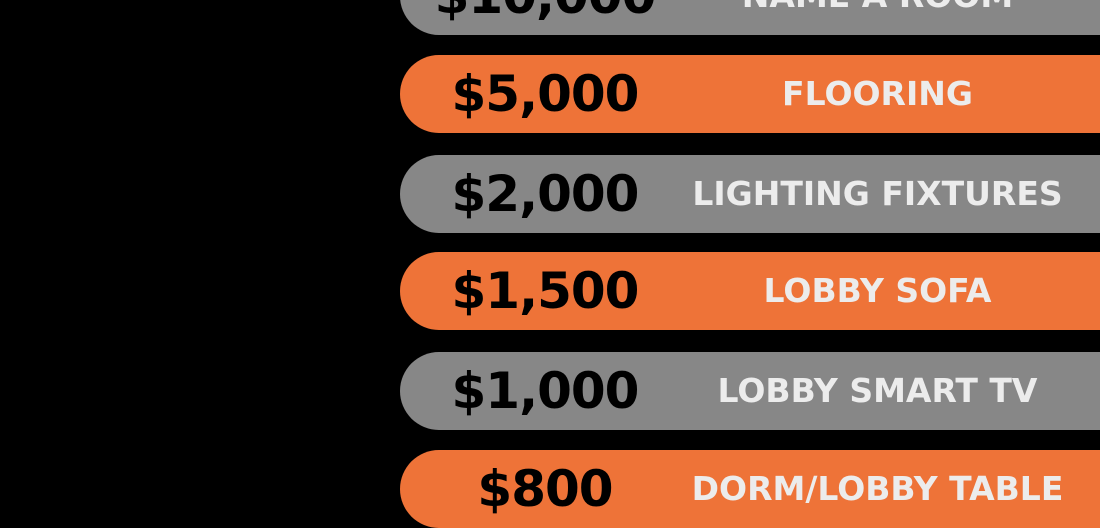  Describe the element at coordinates (877, 193) in the screenshot. I see `tier-label: LIGHTING FIXTURES` at that location.